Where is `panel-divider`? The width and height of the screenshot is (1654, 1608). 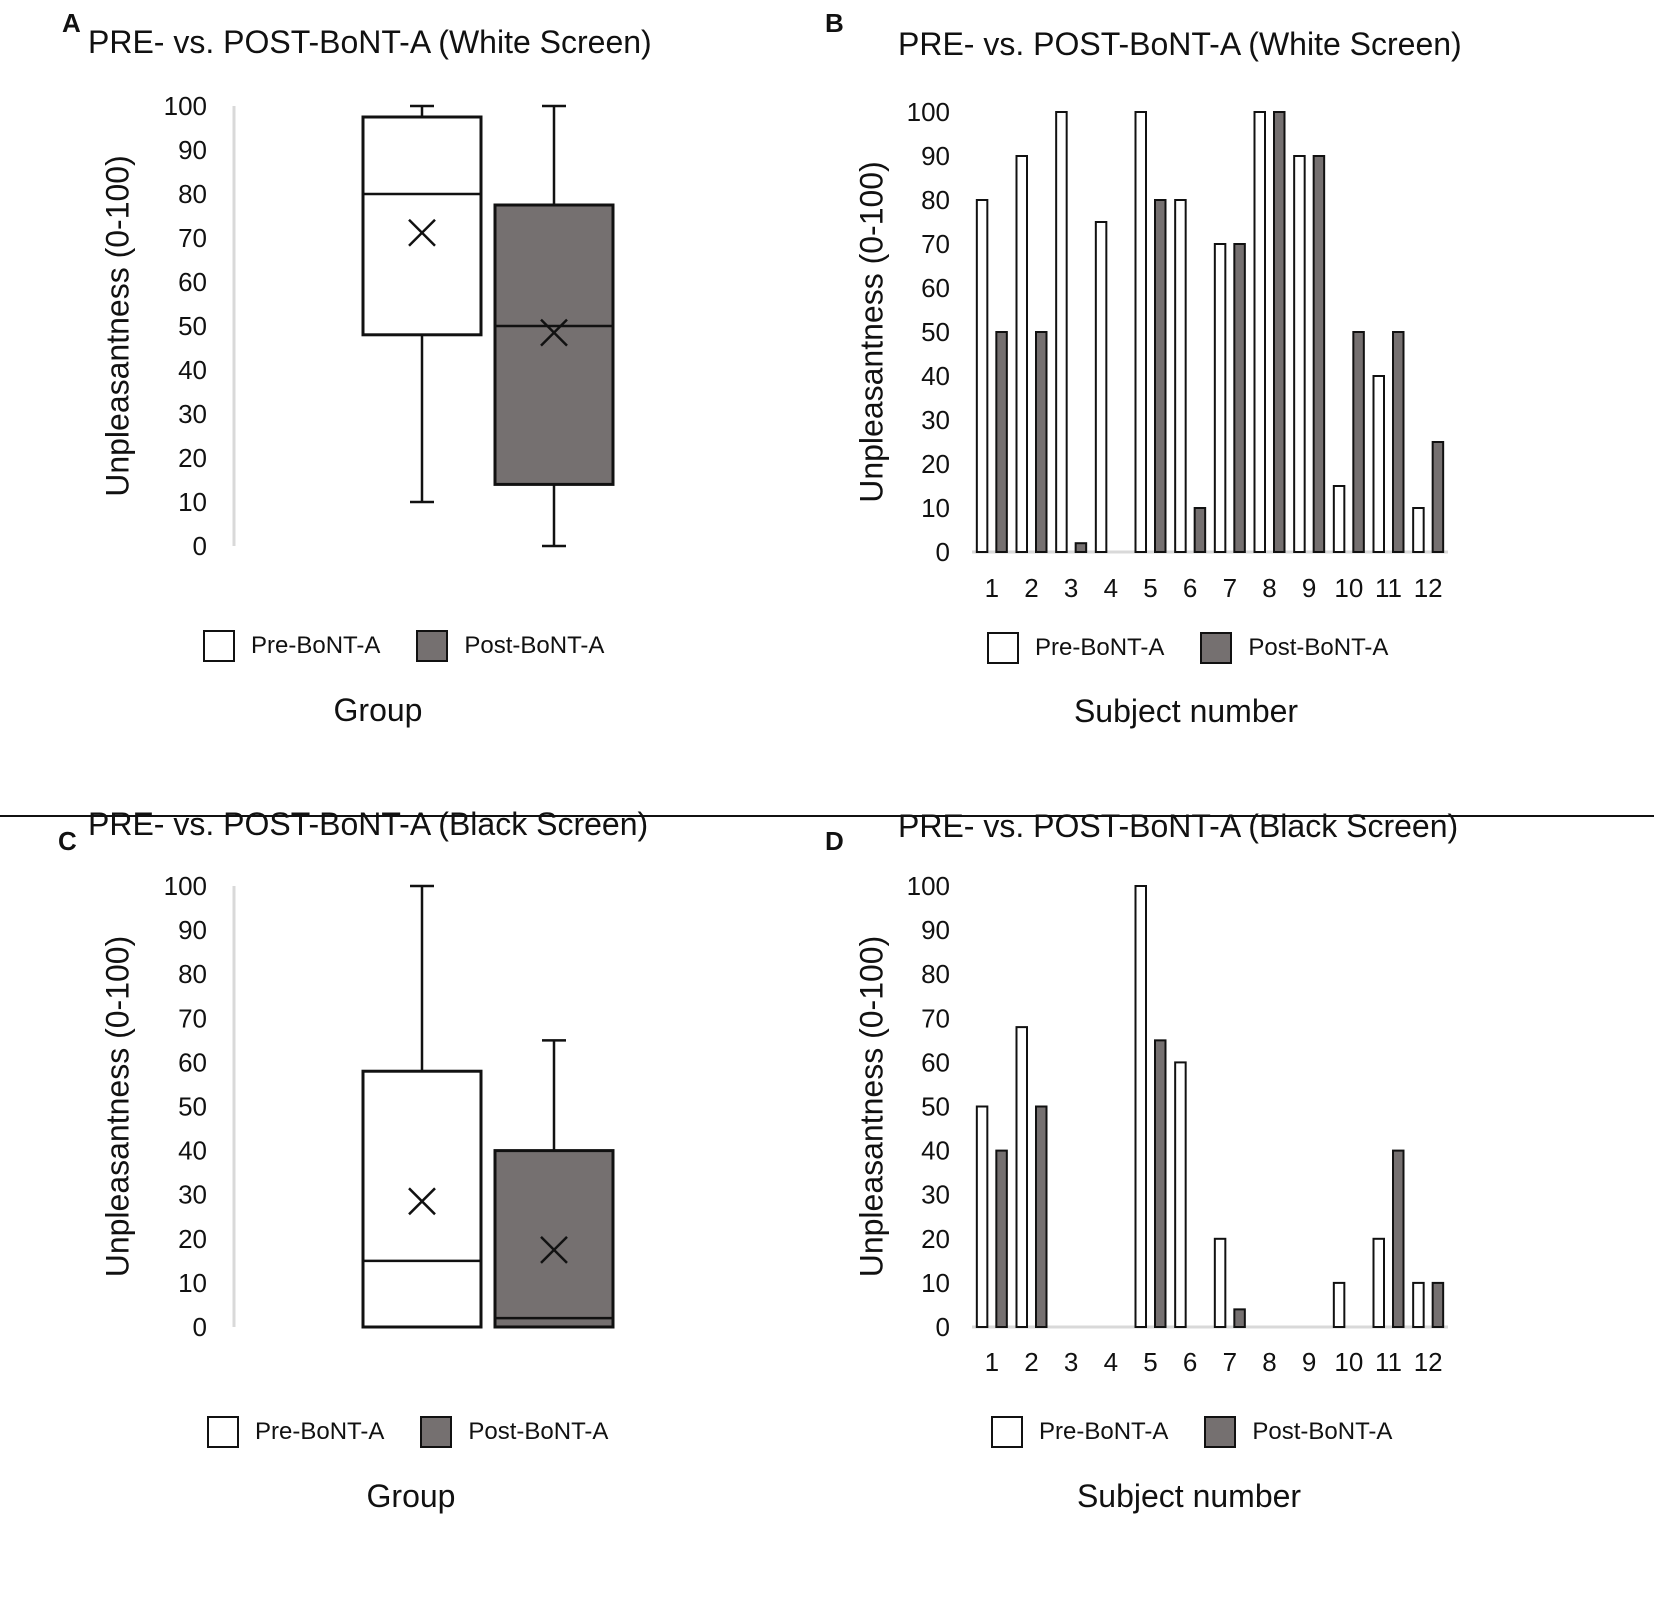
panel-divider is located at coordinates (827, 816).